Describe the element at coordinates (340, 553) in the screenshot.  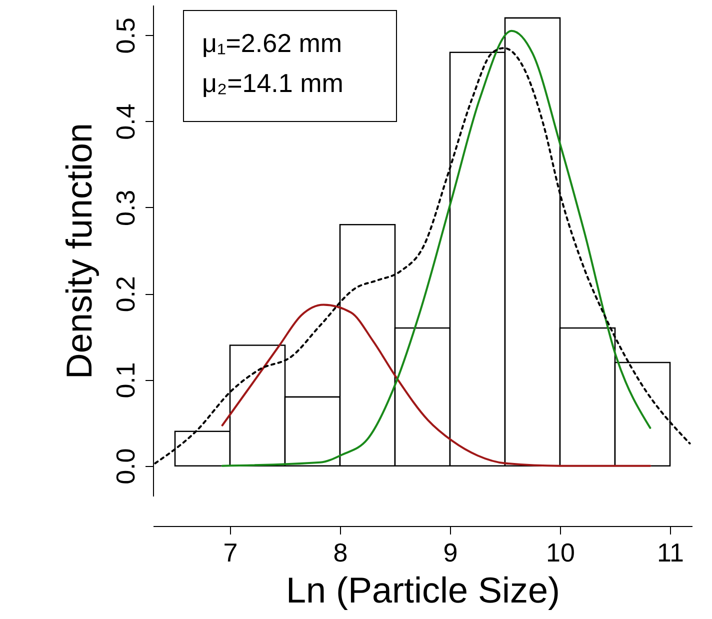
I see `x-tick-label: 8` at that location.